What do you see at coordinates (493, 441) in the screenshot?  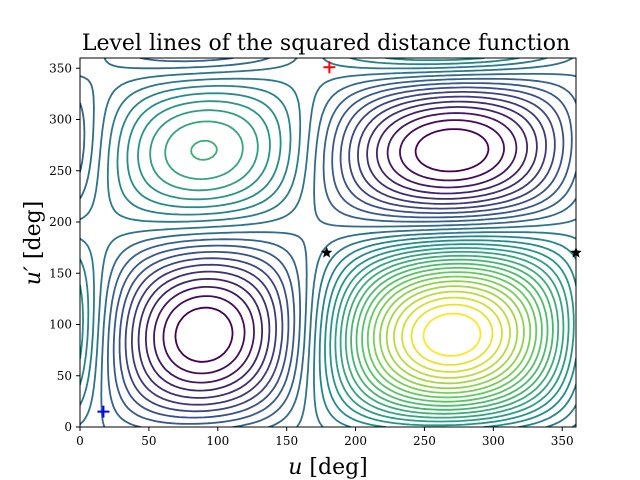 I see `x-tick-label: 300` at bounding box center [493, 441].